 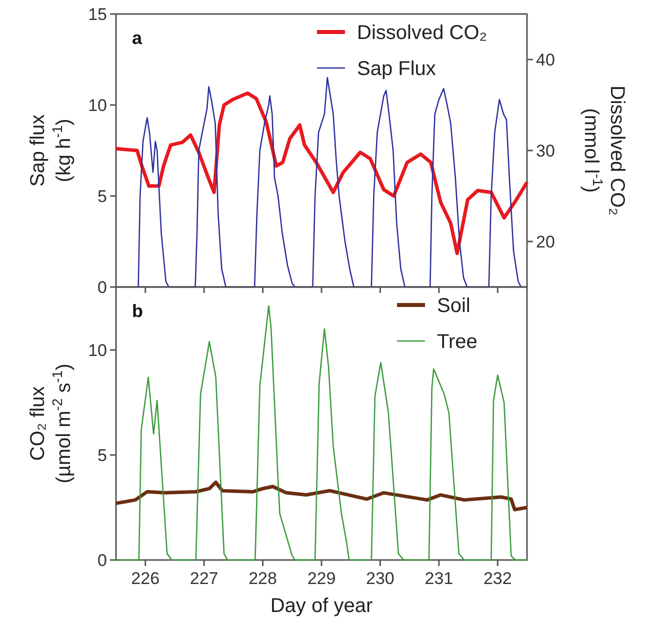 I want to click on x-tick-label: 227, so click(x=204, y=578).